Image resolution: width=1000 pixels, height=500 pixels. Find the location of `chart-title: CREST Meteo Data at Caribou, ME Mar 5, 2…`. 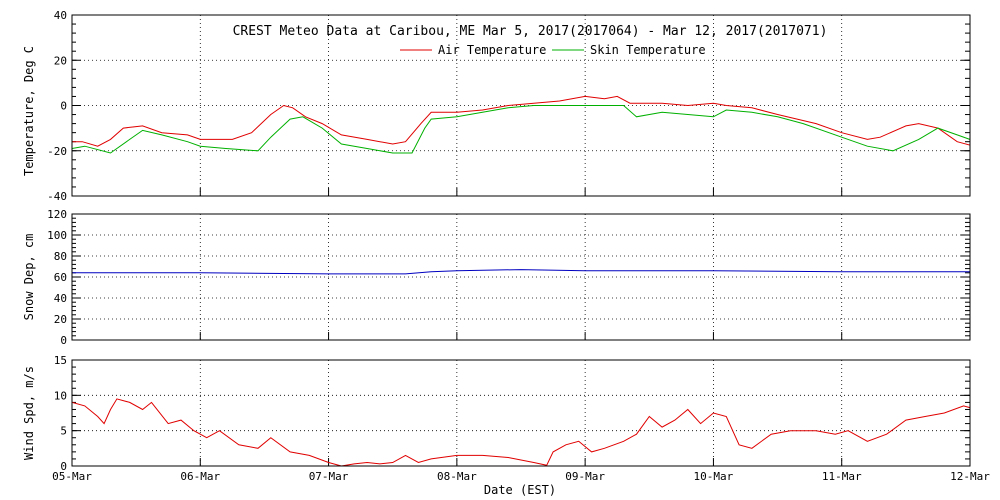

chart-title: CREST Meteo Data at Caribou, ME Mar 5, 2… is located at coordinates (530, 31).